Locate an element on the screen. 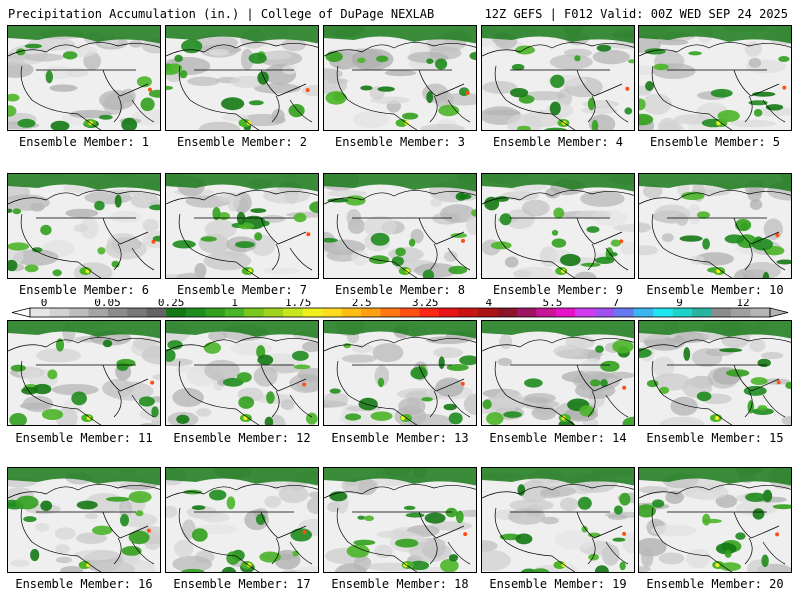 This screenshot has width=800, height=600. colorbar-tick-label: 2.5 is located at coordinates (362, 304).